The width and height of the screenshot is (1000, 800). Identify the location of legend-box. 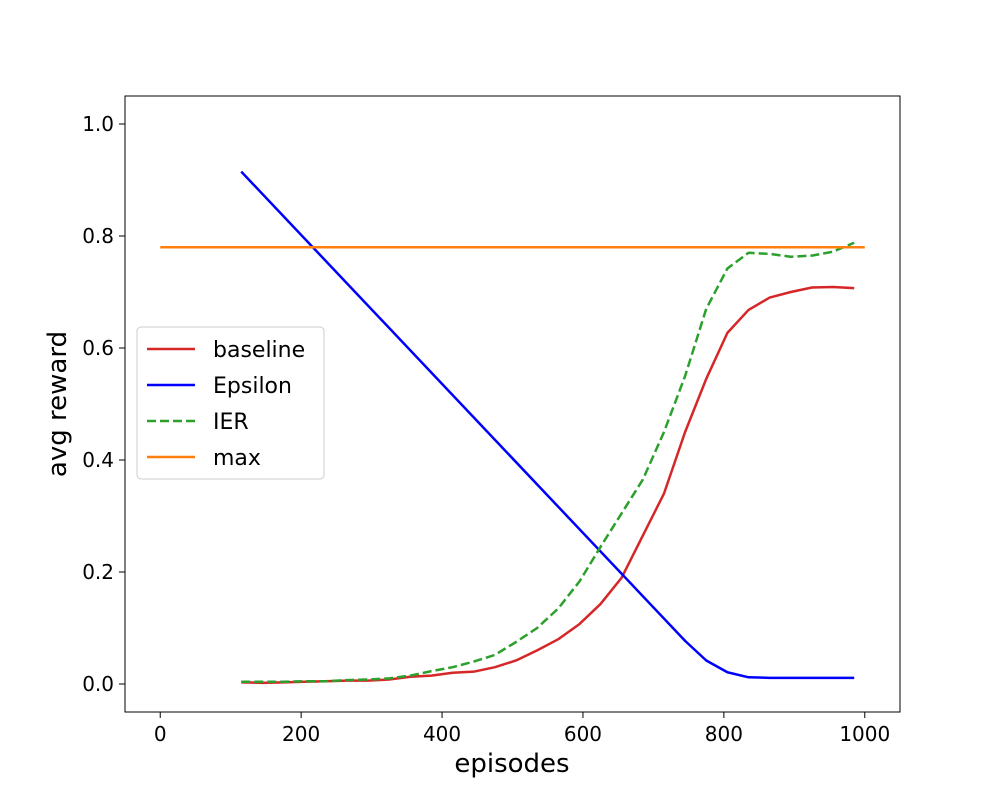
(230, 403).